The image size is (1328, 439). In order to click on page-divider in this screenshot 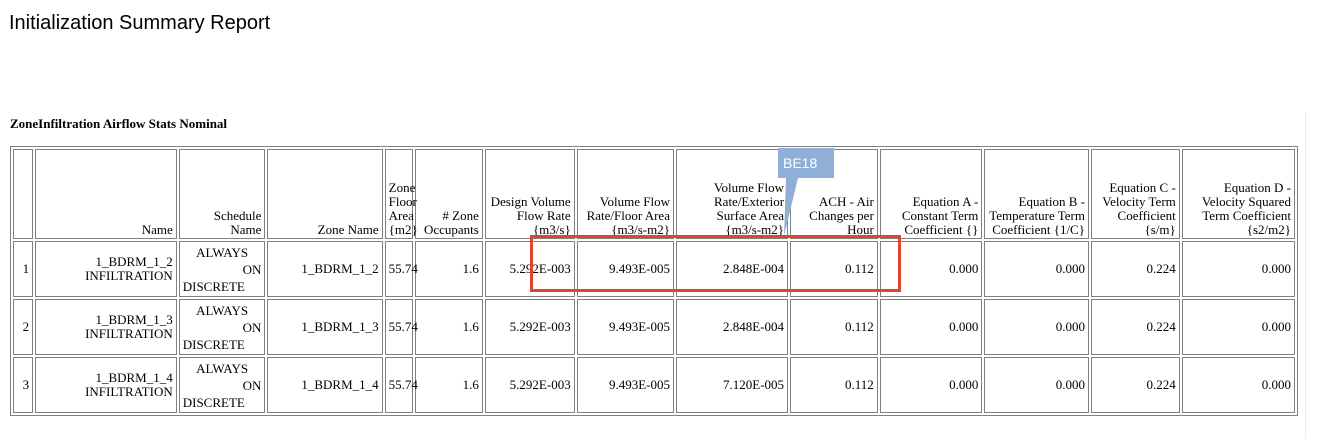, I will do `click(1305, 275)`.